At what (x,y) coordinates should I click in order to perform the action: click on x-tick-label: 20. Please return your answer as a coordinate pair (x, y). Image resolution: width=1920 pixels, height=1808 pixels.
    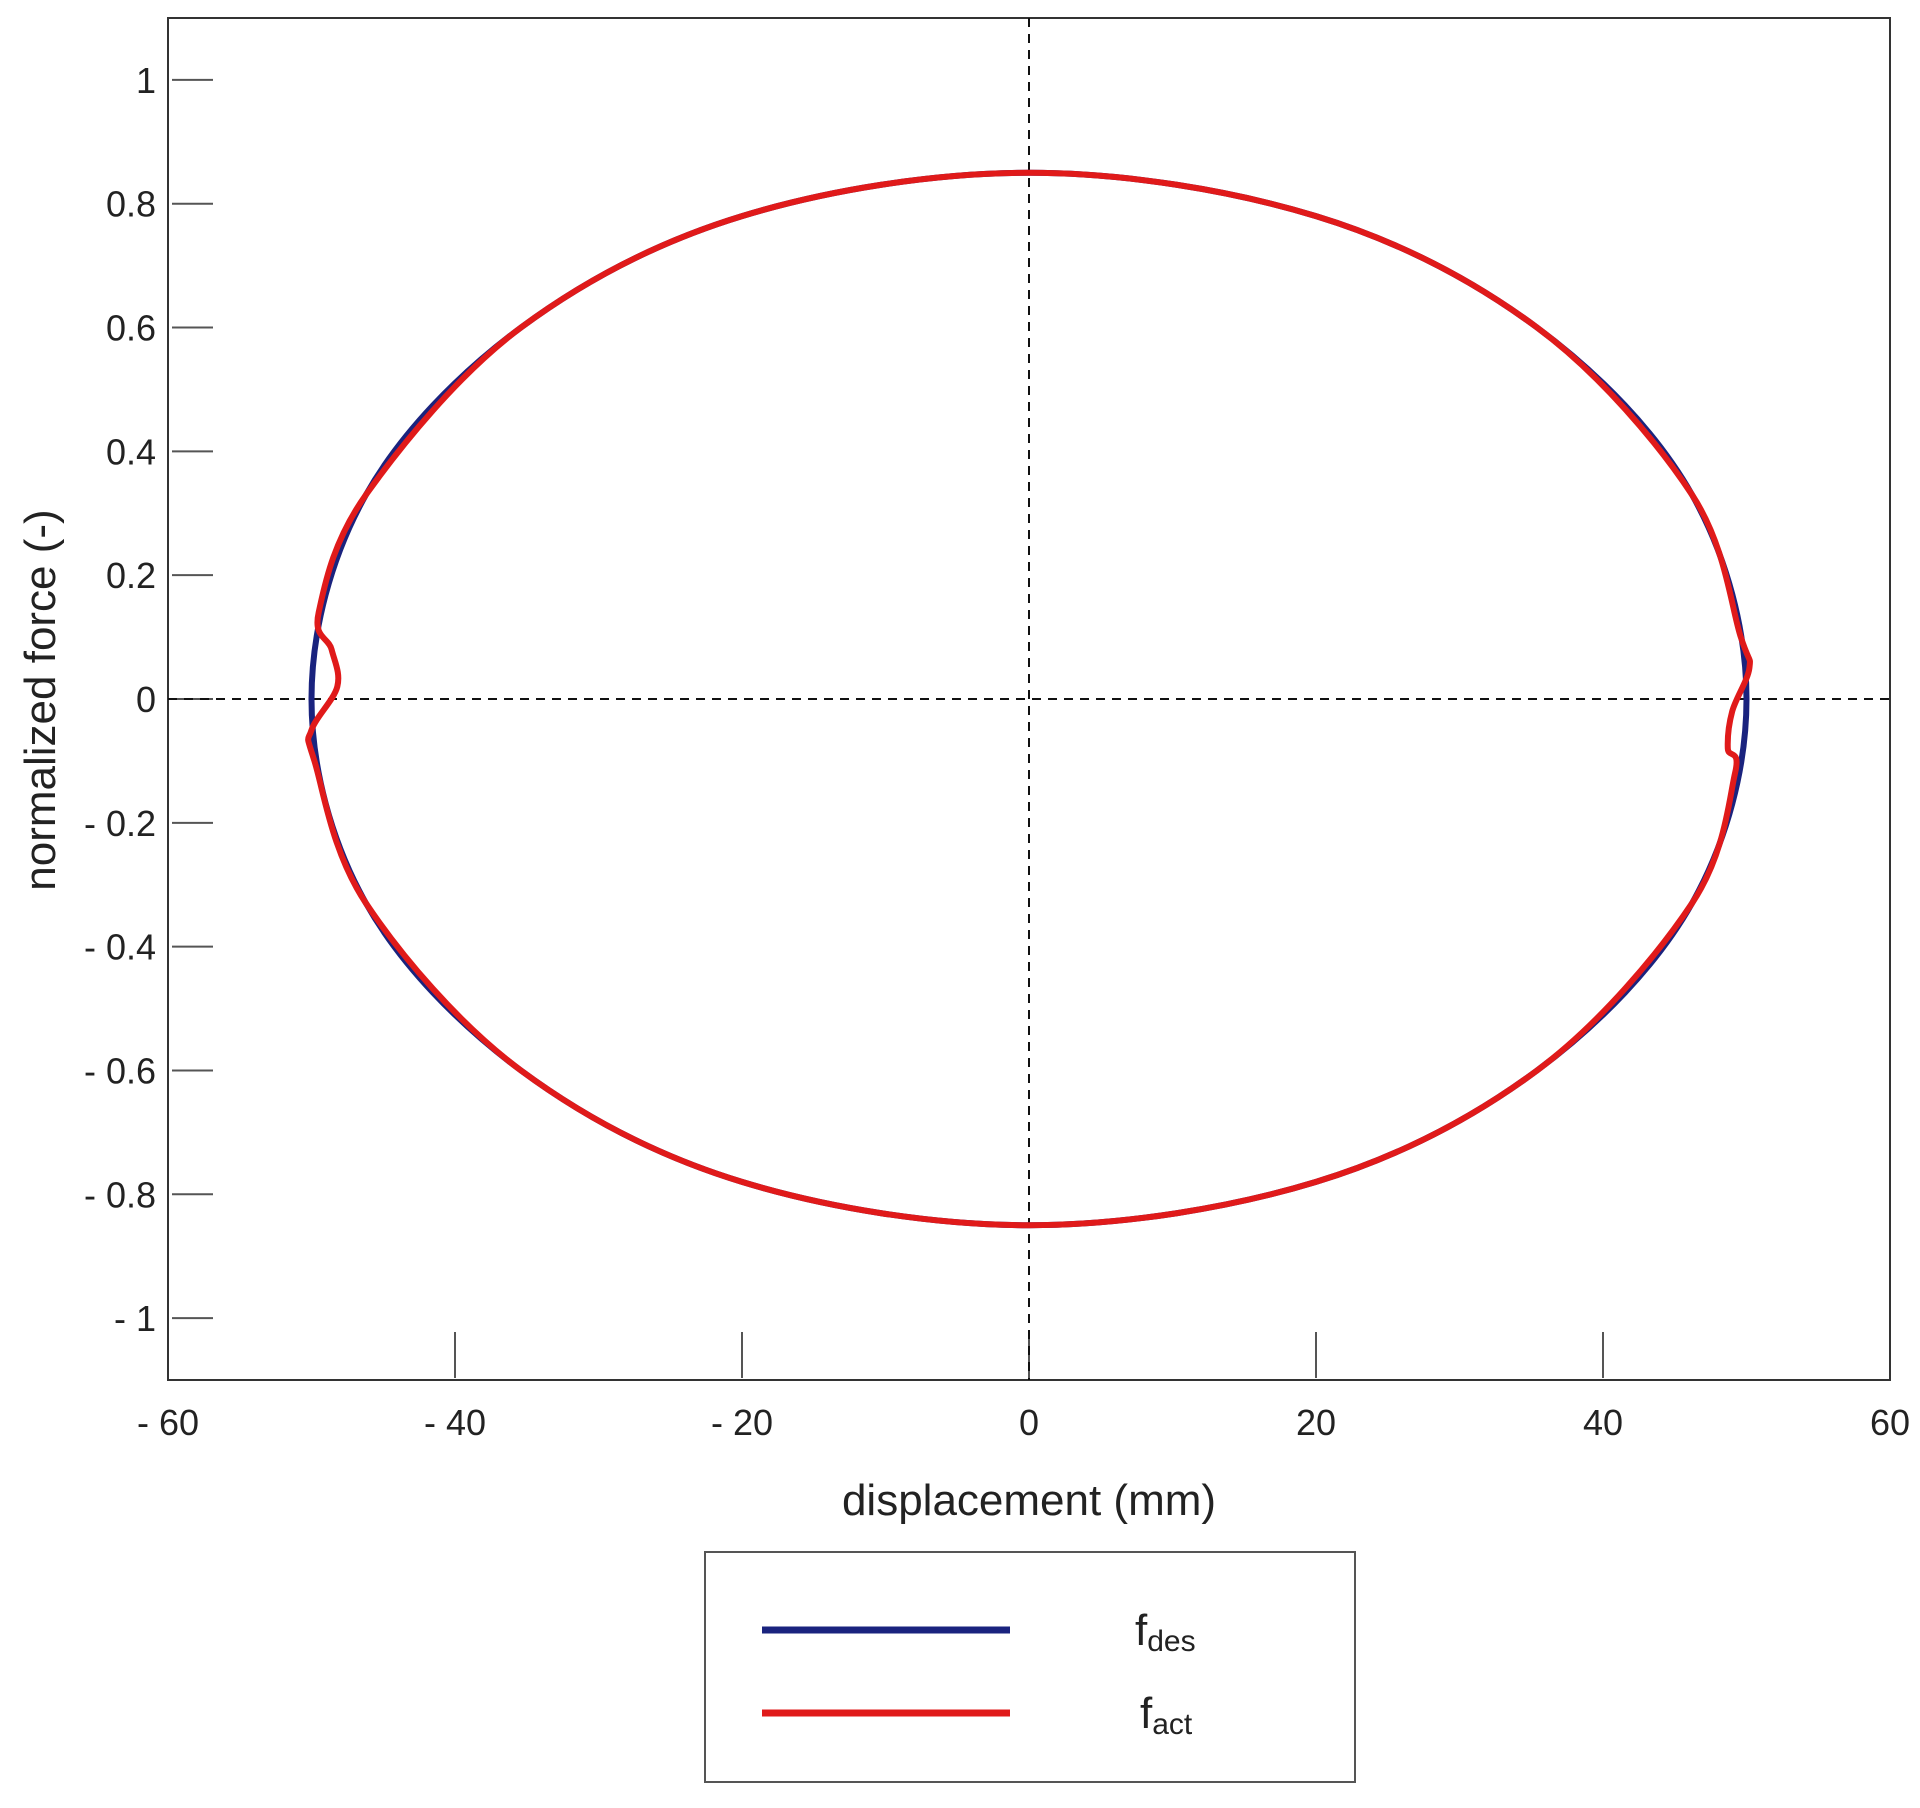
    Looking at the image, I should click on (1316, 1422).